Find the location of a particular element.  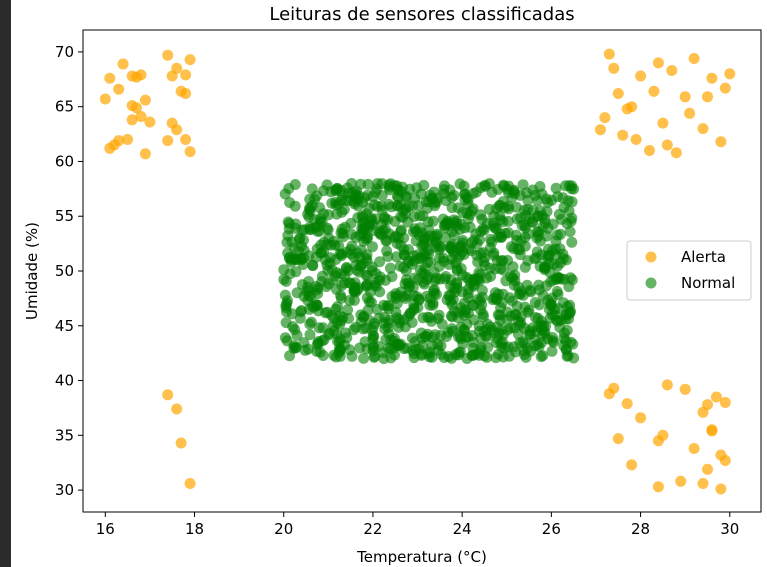

x-tick-label: 28 is located at coordinates (640, 529).